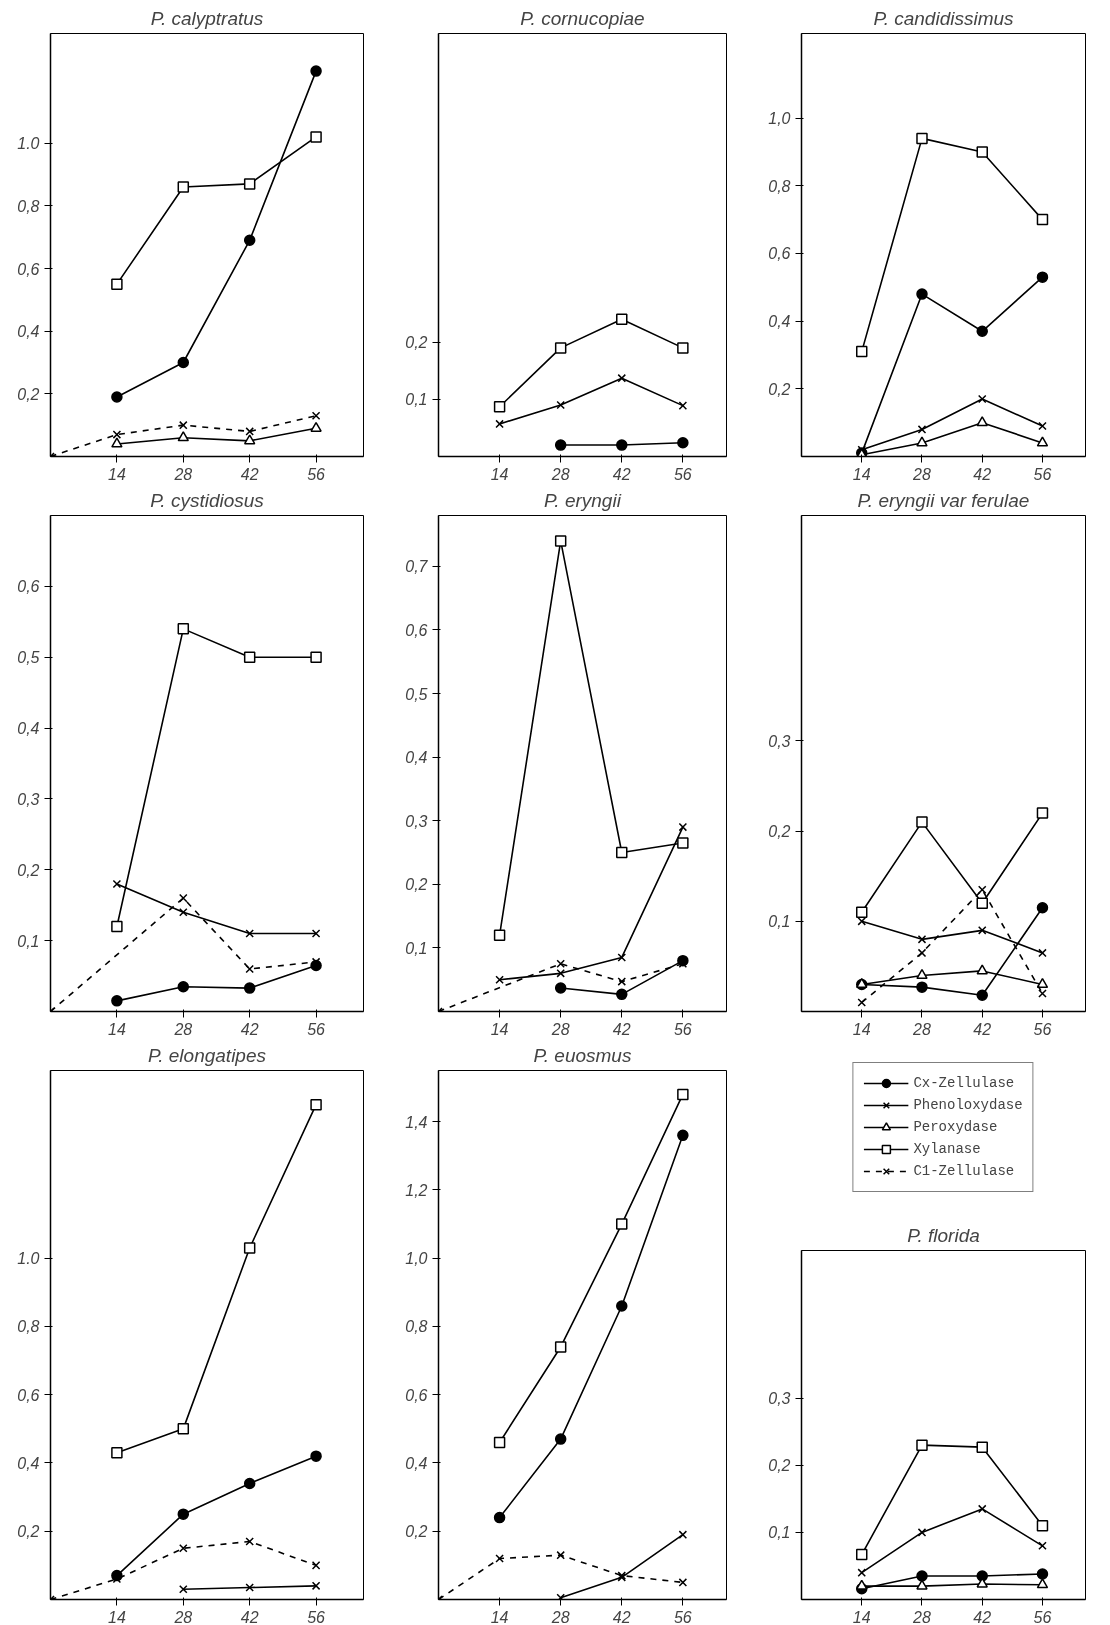 The width and height of the screenshot is (1110, 1625). What do you see at coordinates (582, 1055) in the screenshot?
I see `chart-title: P. euosmus` at bounding box center [582, 1055].